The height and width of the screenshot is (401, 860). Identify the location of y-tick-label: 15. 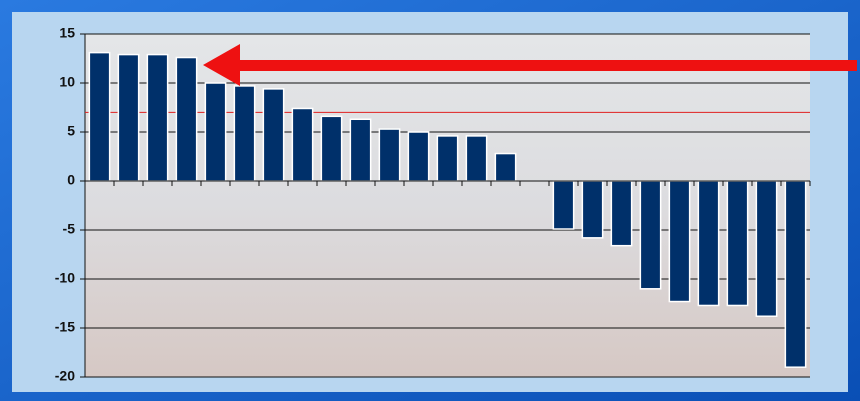
(67, 33).